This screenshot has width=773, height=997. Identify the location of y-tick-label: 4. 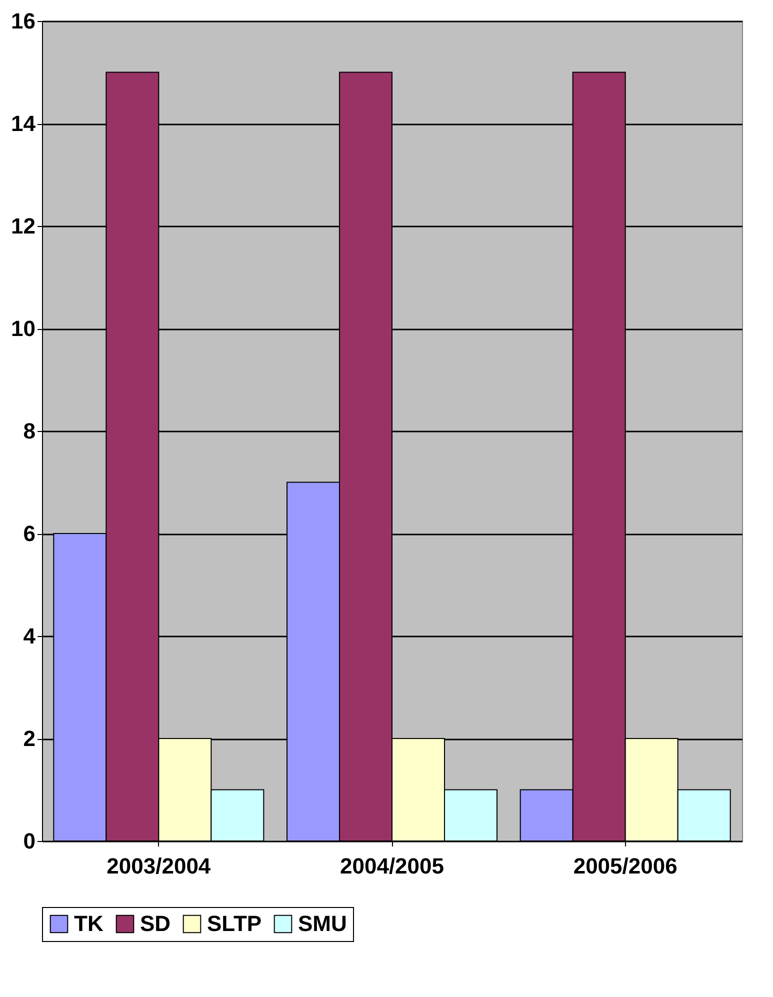
(29, 636).